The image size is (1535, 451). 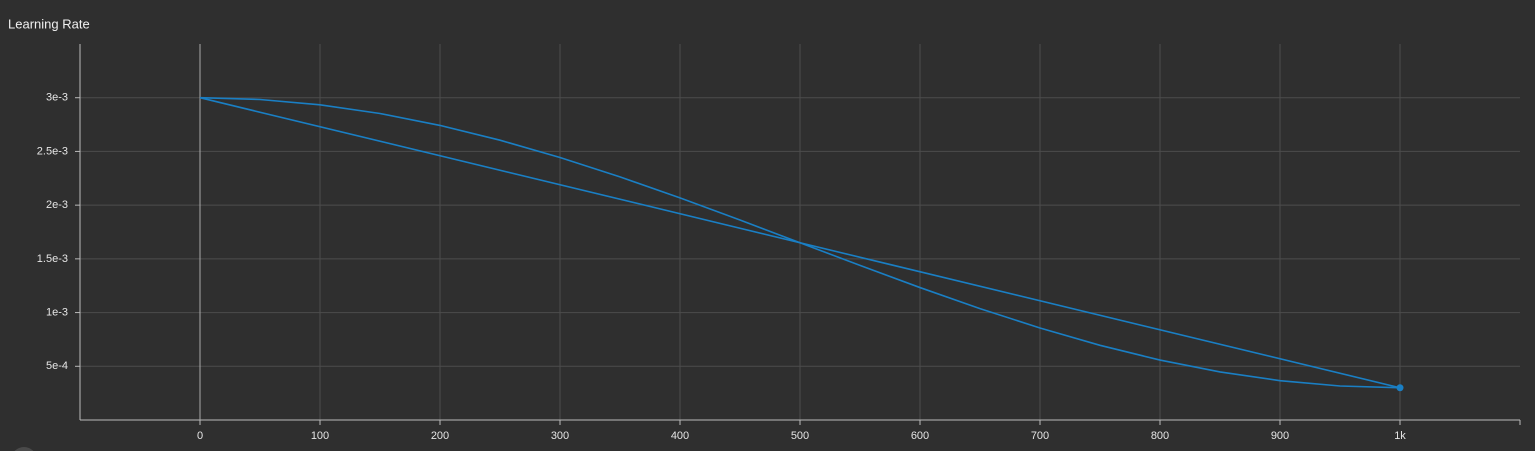 I want to click on y-tick-label: 3e-3, so click(x=57, y=98).